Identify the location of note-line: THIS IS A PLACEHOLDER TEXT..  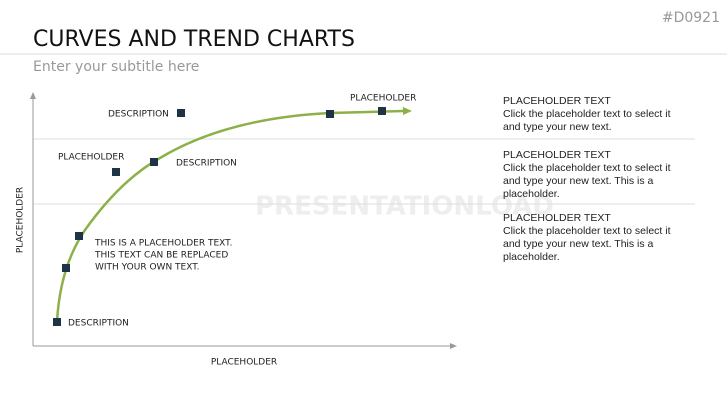
(163, 244).